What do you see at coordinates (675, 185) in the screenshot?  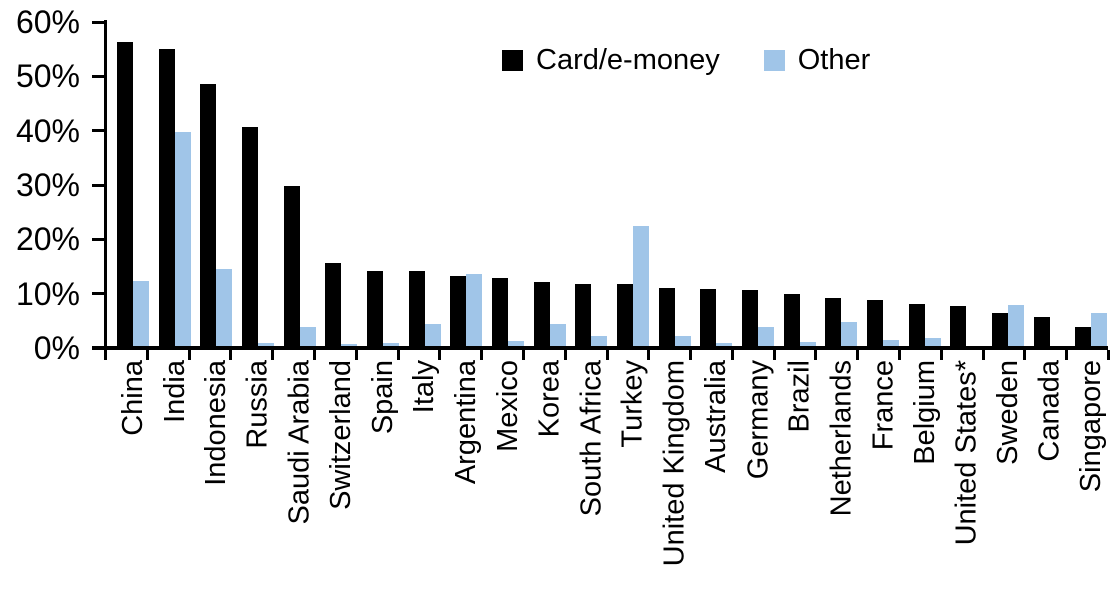 I see `bar-group-united-kingdom` at bounding box center [675, 185].